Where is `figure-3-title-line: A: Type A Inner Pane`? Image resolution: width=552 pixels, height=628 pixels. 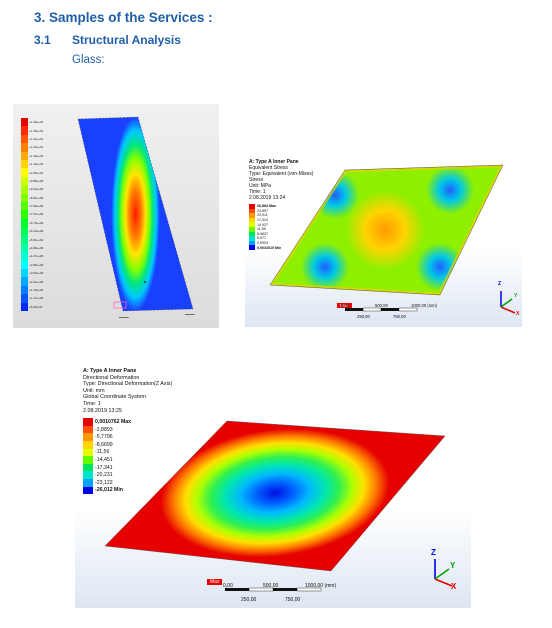 figure-3-title-line: A: Type A Inner Pane is located at coordinates (110, 371).